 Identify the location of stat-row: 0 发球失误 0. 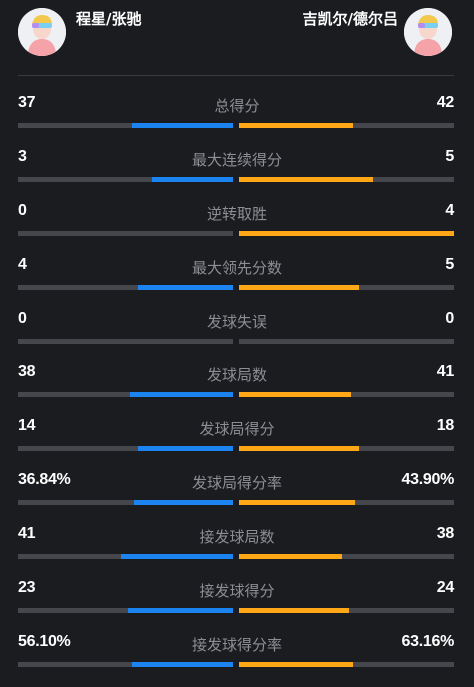
(237, 335).